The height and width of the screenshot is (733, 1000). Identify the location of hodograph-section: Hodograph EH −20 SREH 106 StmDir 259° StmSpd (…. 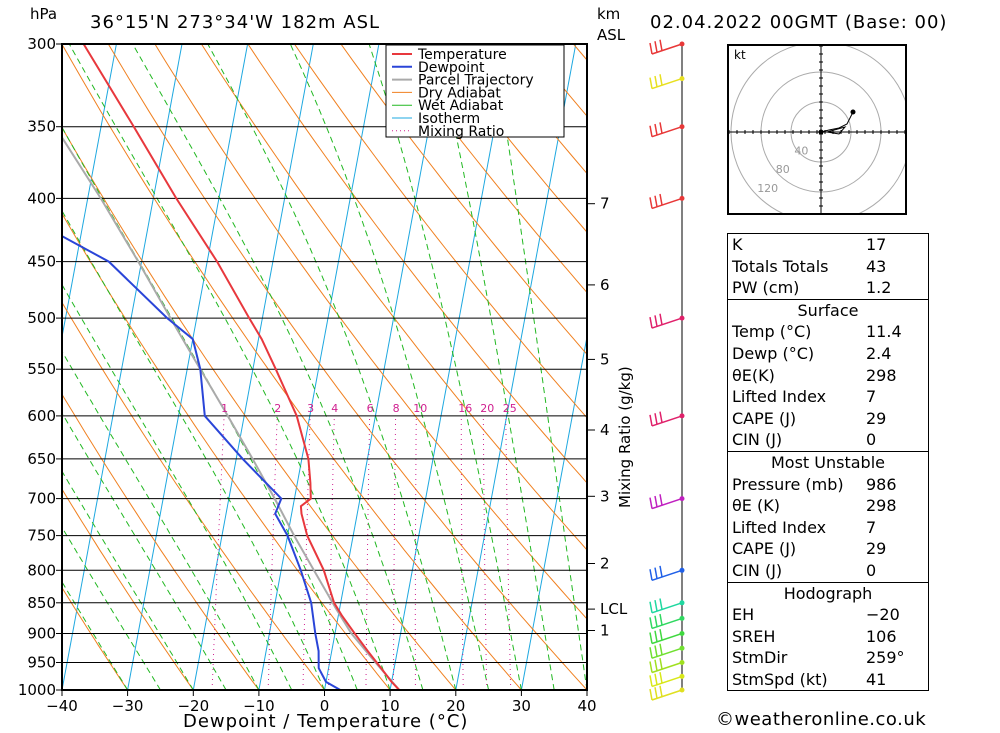
(828, 636).